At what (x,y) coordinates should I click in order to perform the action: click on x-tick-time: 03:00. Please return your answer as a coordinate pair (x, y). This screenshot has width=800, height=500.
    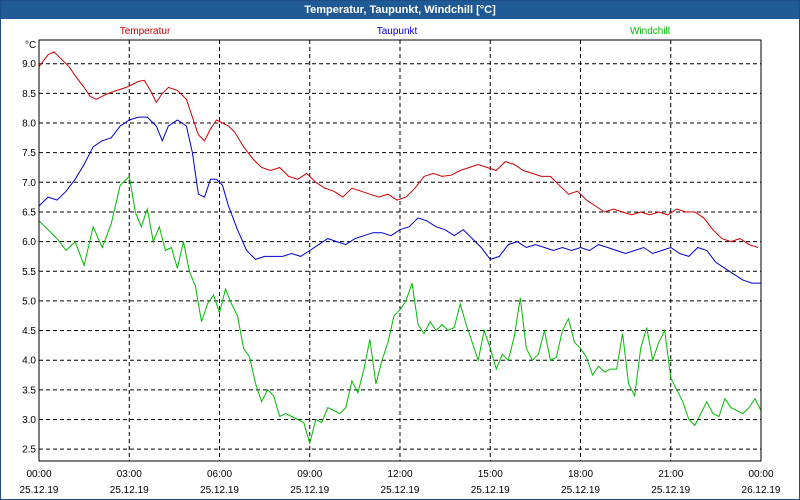
    Looking at the image, I should click on (129, 474).